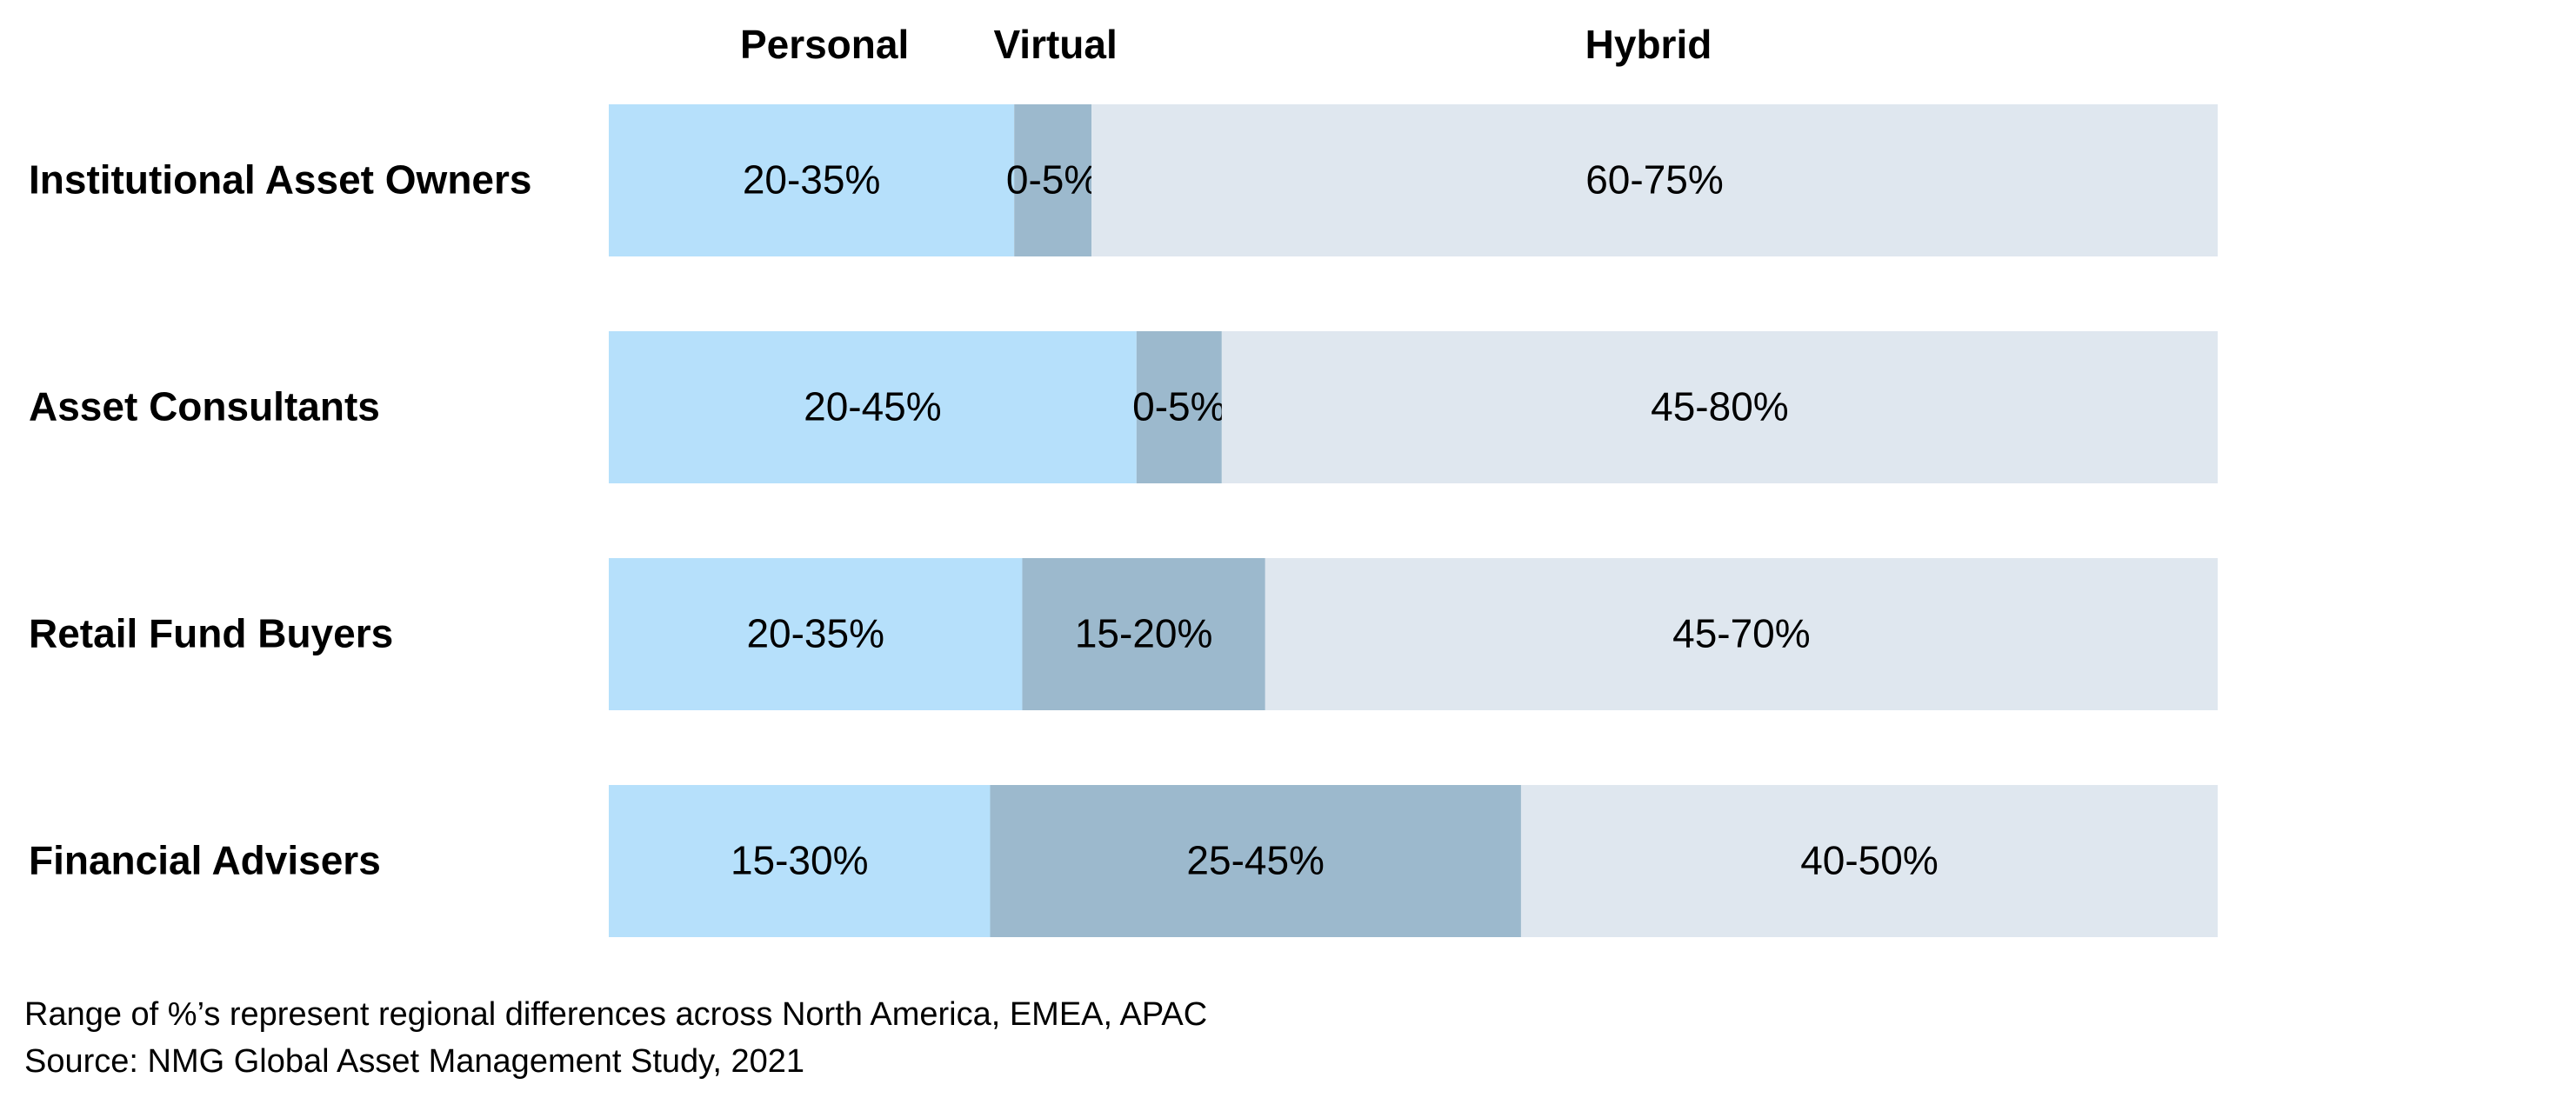  I want to click on bar-row: Financial Advisers 15-30% 25-45% 40-50%, so click(1123, 861).